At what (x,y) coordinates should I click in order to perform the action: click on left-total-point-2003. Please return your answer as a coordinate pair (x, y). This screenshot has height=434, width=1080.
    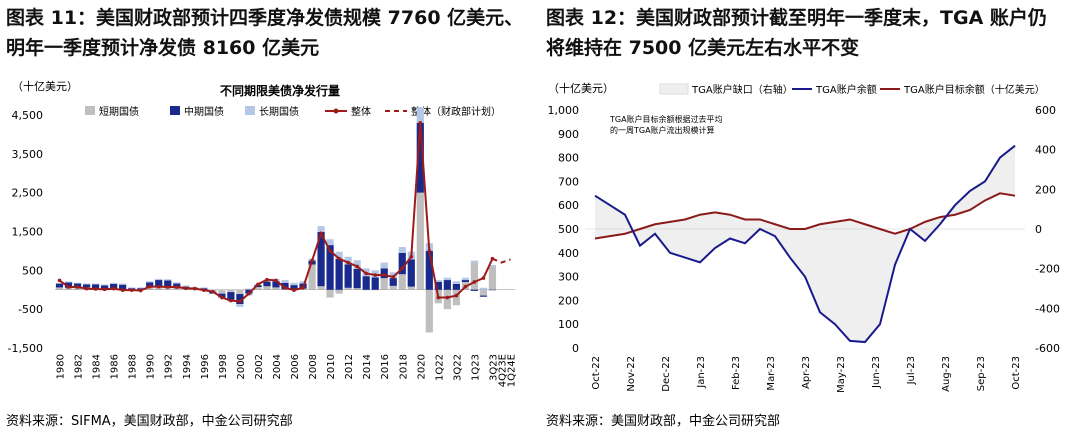
    Looking at the image, I should click on (267, 279).